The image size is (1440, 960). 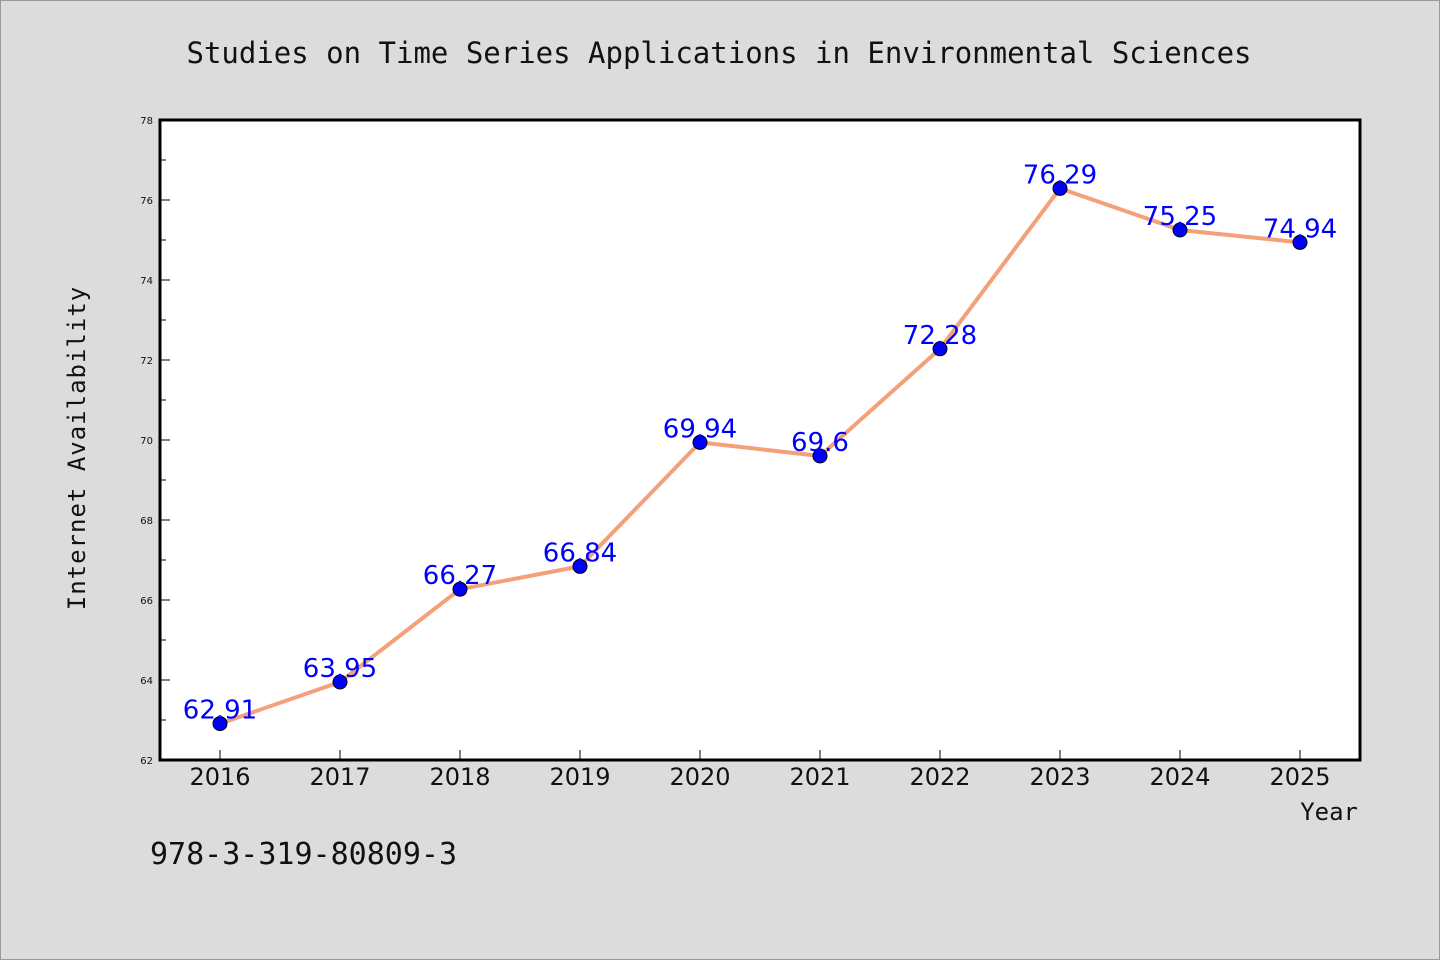 What do you see at coordinates (820, 443) in the screenshot?
I see `data-label: 69.6` at bounding box center [820, 443].